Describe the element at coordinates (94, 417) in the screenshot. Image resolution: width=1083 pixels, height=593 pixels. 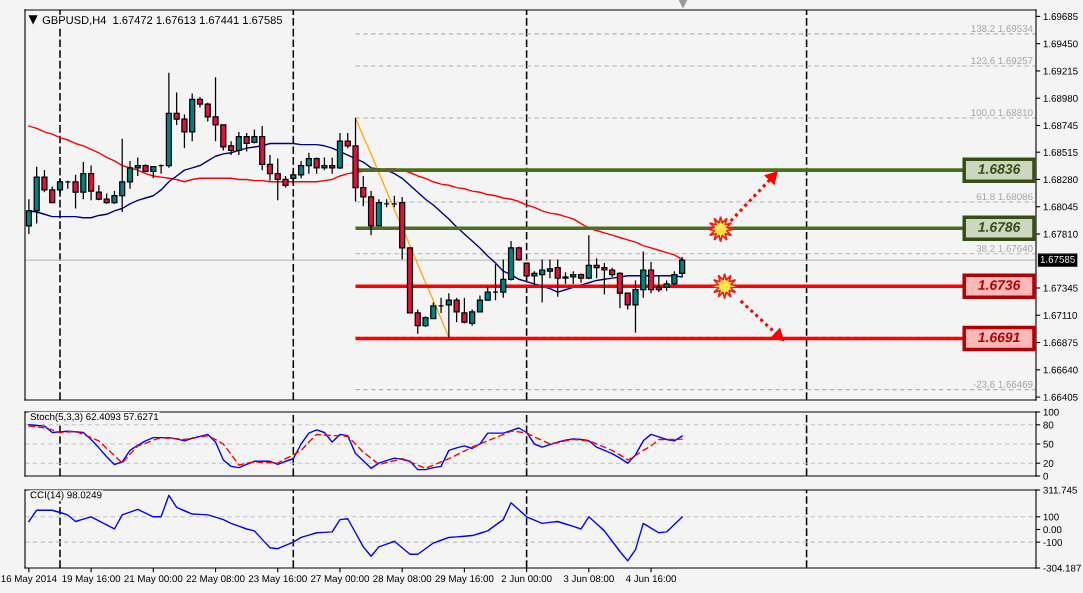
I see `chart-title: Stoch(5,3,3) 62.4093 57.6271` at that location.